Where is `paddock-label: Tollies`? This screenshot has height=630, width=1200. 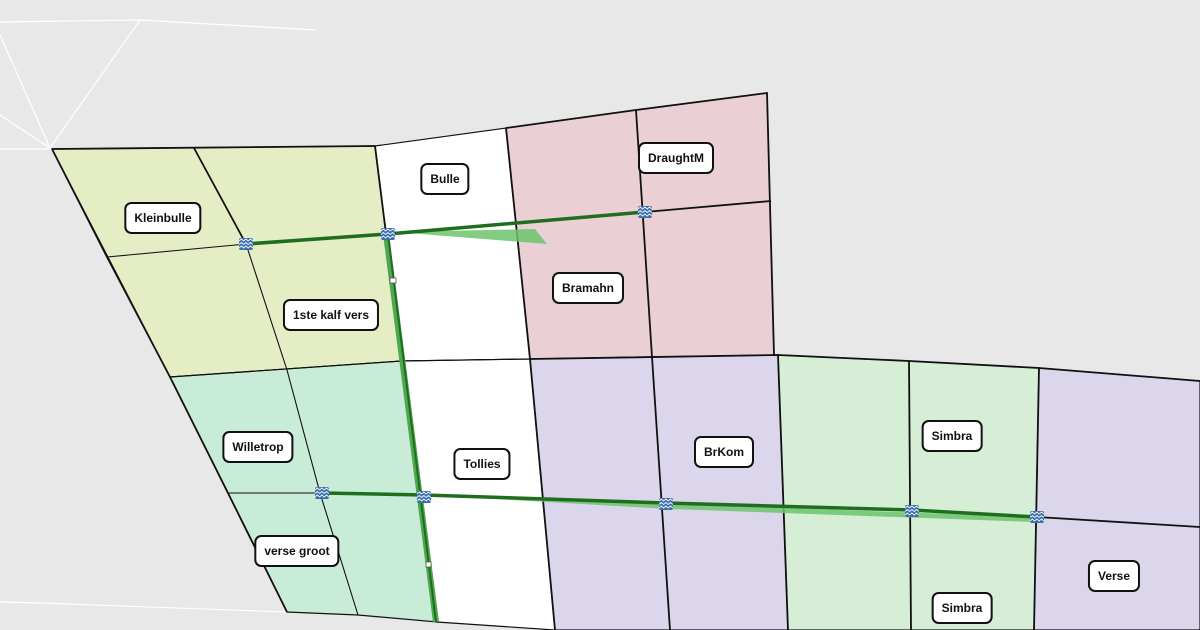 paddock-label: Tollies is located at coordinates (482, 464).